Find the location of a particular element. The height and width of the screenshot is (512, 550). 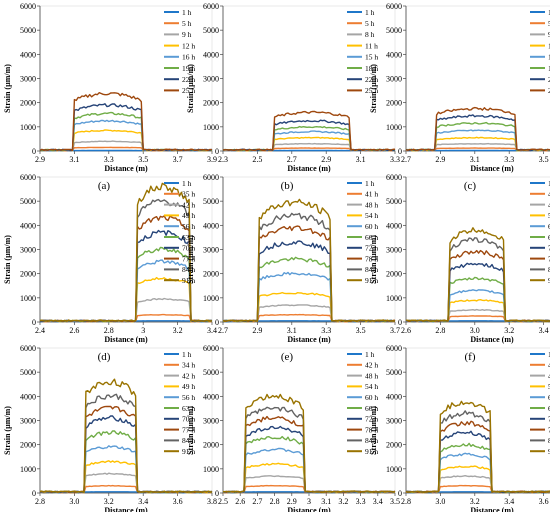

legend-entry: 16 h is located at coordinates (188, 57).